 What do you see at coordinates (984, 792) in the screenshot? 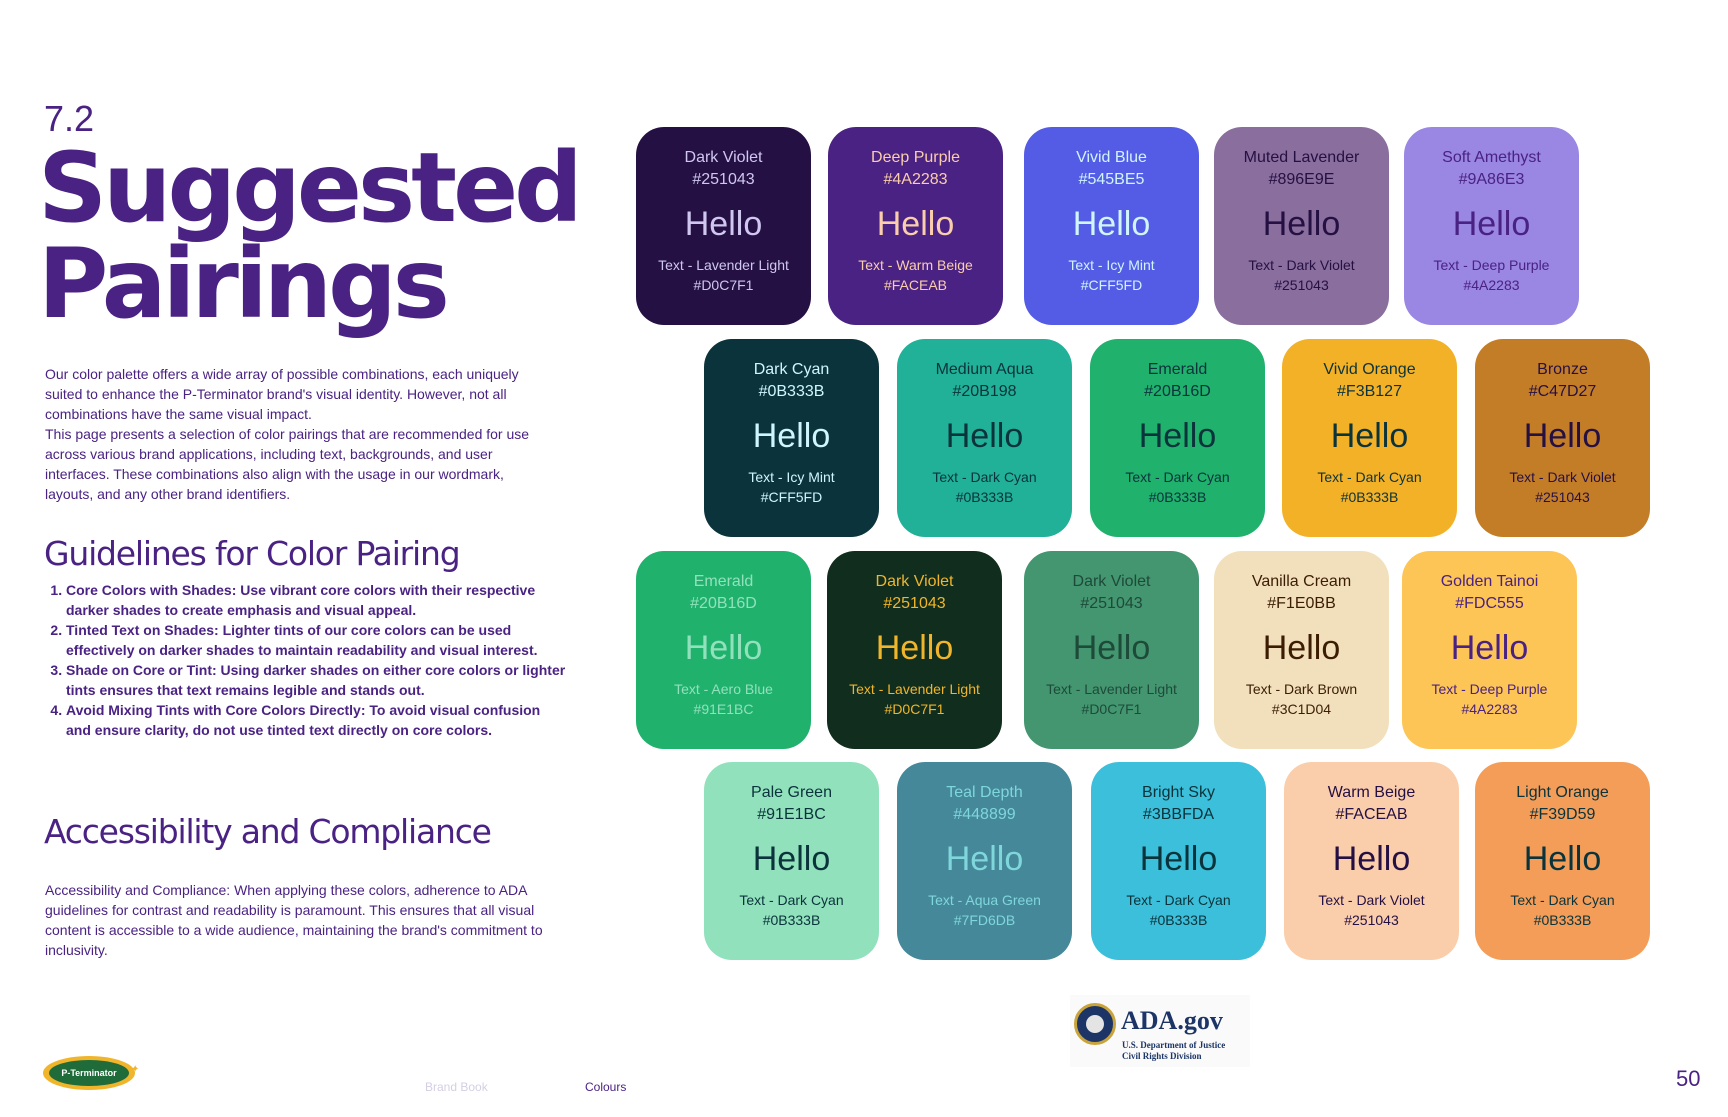
I see `card-color-name: Teal Depth` at bounding box center [984, 792].